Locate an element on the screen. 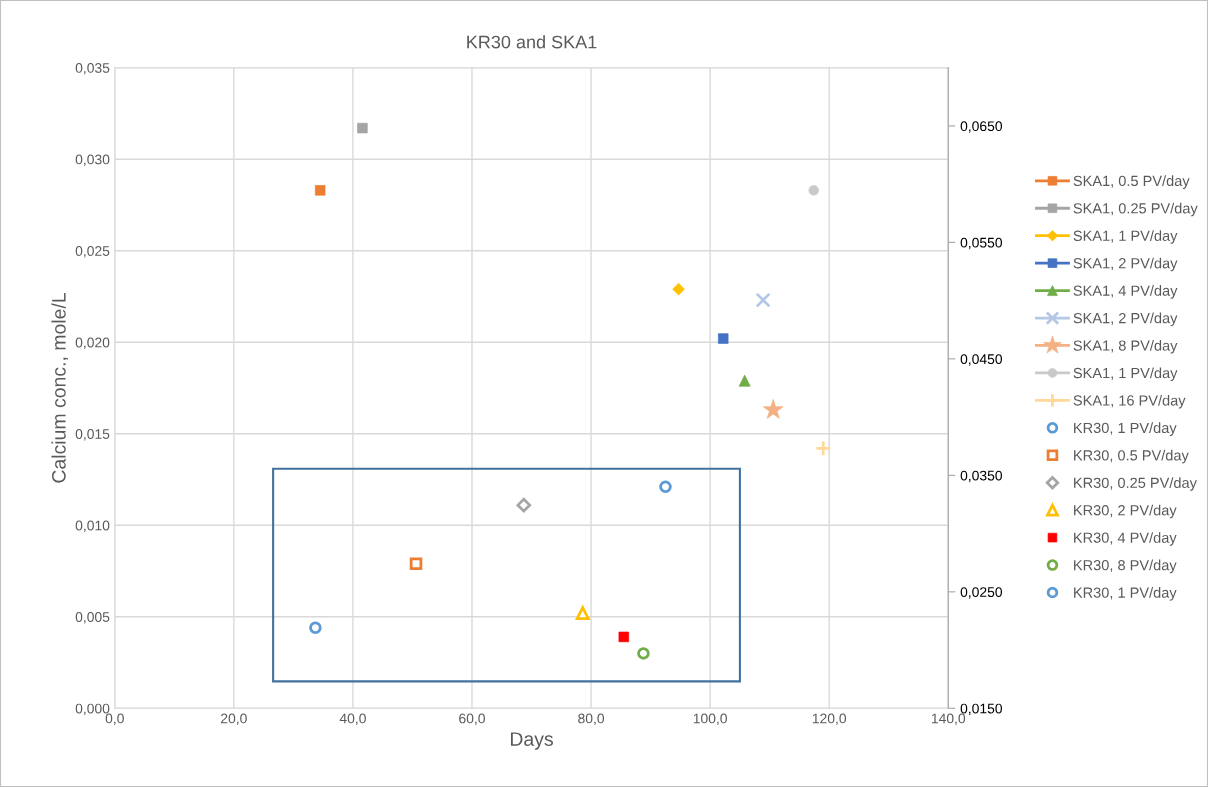 The width and height of the screenshot is (1208, 787). y2-tick-label: 0,0550 is located at coordinates (981, 243).